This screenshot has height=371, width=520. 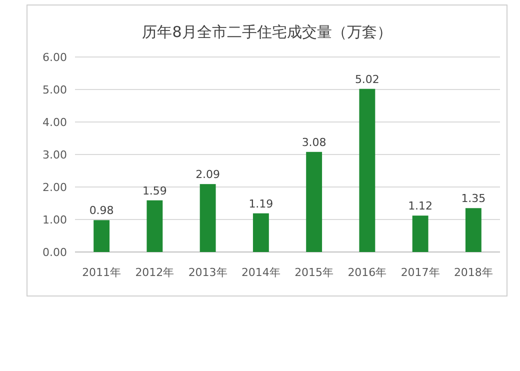 I want to click on x-tick-label: 2016年, so click(x=367, y=272).